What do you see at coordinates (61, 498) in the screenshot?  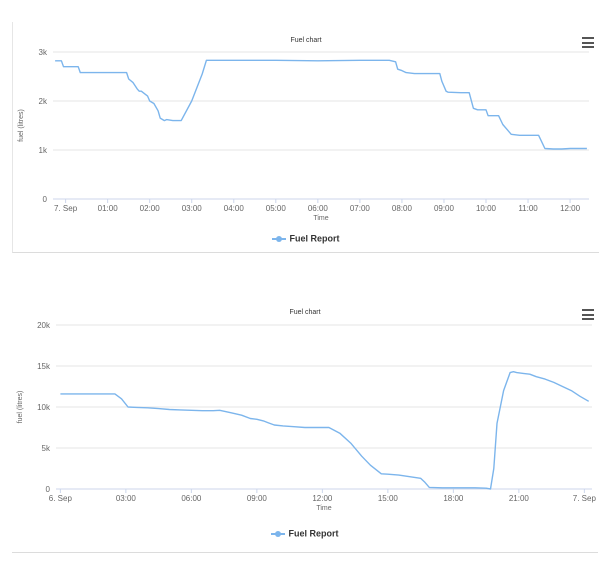 I see `x-tick-label: 6. Sep` at bounding box center [61, 498].